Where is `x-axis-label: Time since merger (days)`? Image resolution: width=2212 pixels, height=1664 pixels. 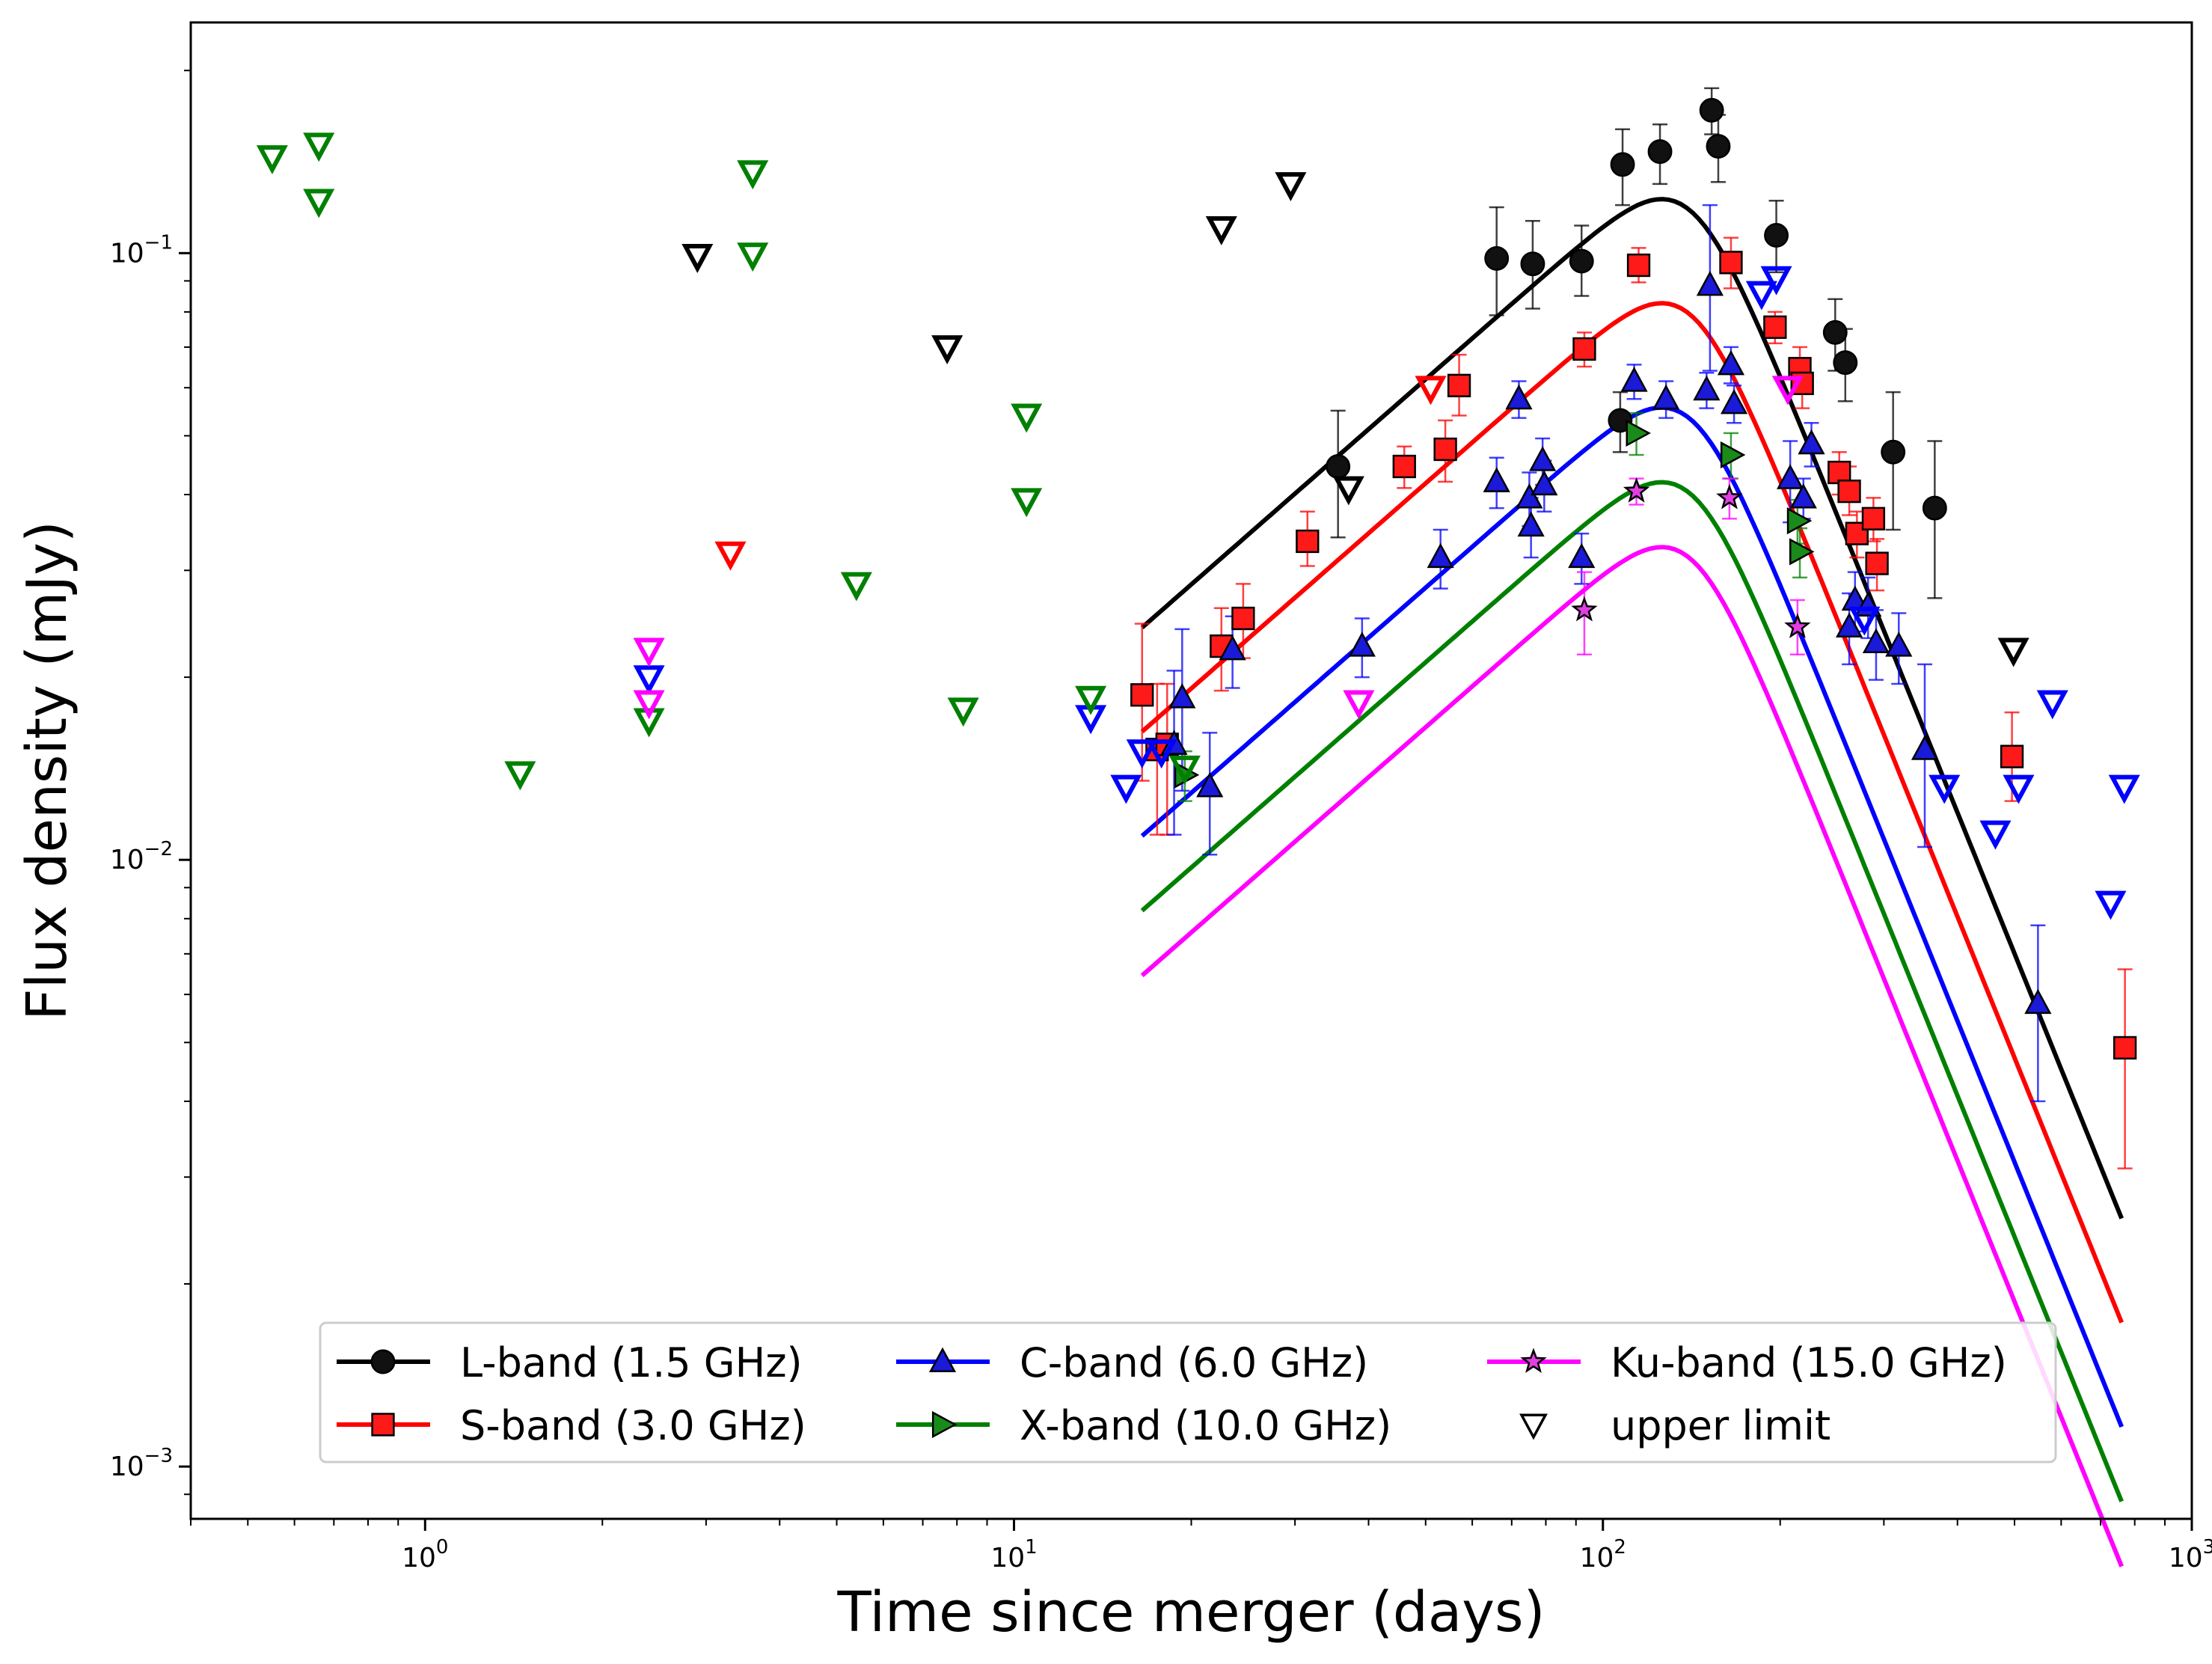
x-axis-label: Time since merger (days) is located at coordinates (1191, 1612).